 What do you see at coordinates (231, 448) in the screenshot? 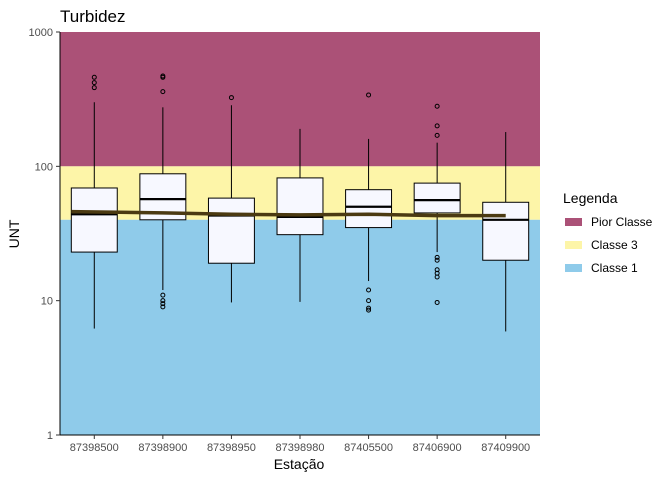
I see `x-tick-label: 87398950` at bounding box center [231, 448].